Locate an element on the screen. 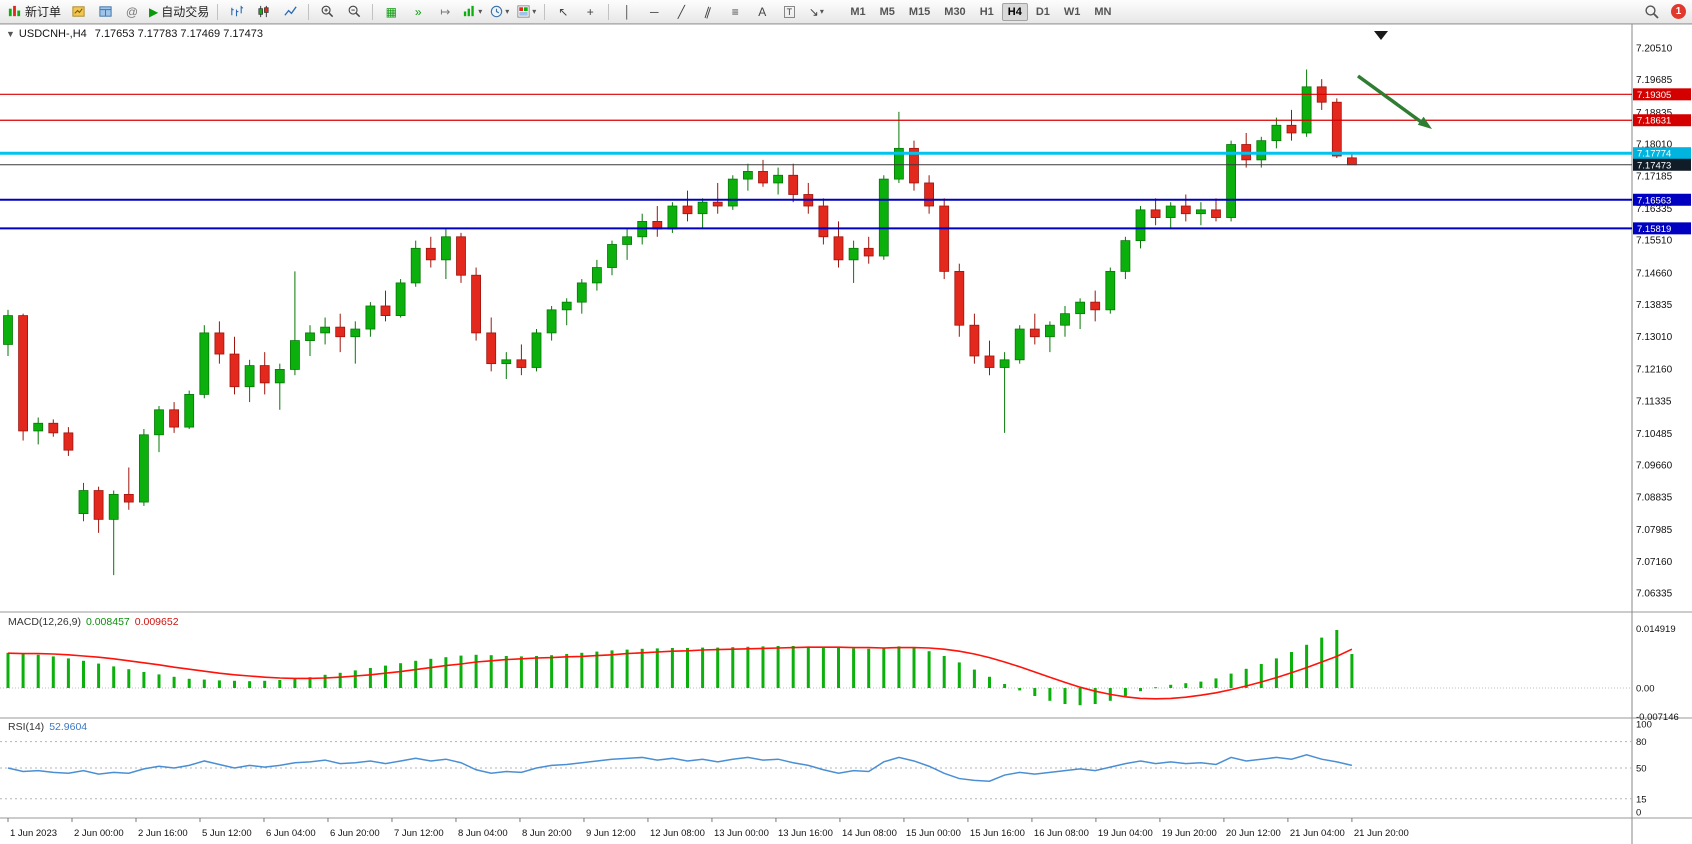  auto-trading-label: 自动交易 is located at coordinates (185, 12).